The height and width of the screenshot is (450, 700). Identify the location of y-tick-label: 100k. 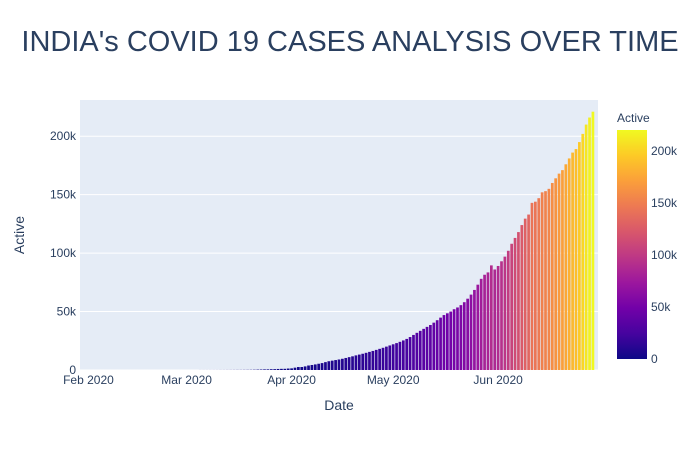
(63, 253).